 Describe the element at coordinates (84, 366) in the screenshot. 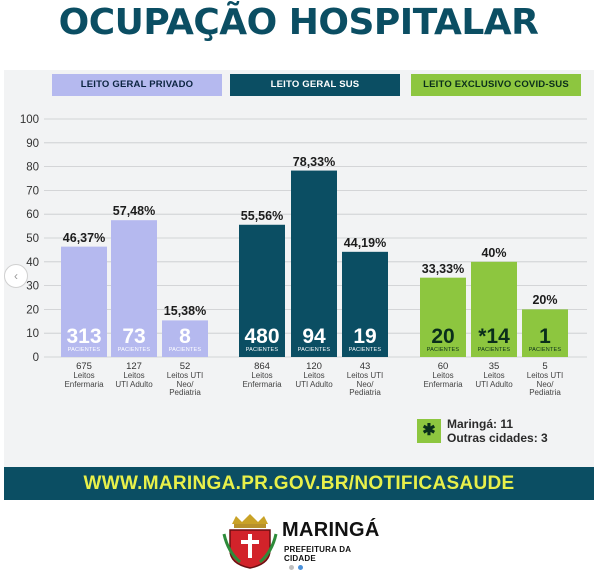

I see `bar-beds-count: 675` at that location.